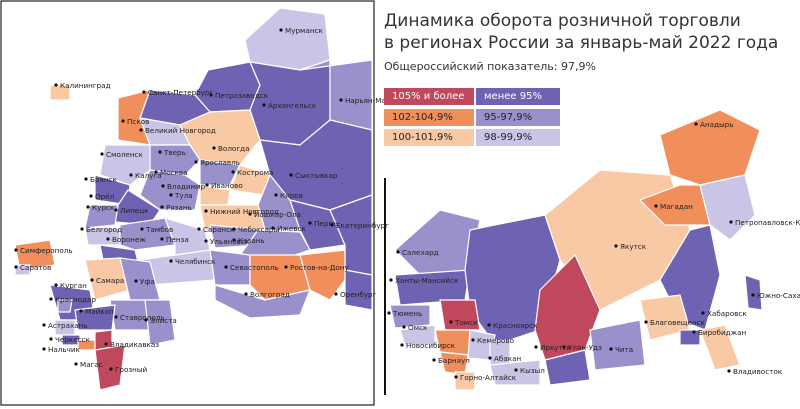  What do you see at coordinates (147, 234) in the screenshot?
I see `region-tambov-lipetsk` at bounding box center [147, 234].